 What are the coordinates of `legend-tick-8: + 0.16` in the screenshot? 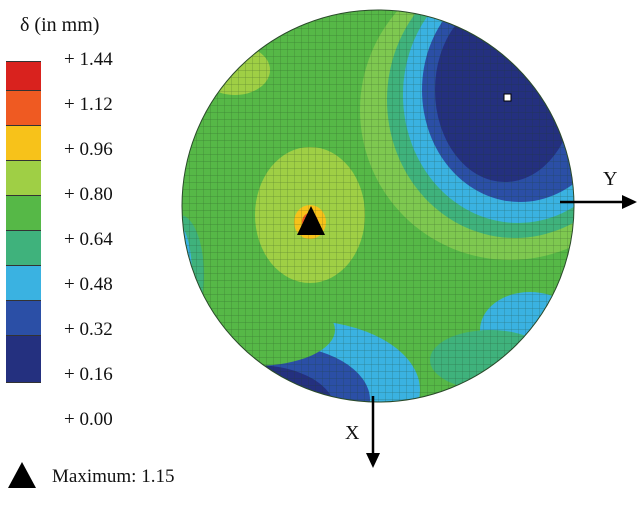 It's located at (88, 374).